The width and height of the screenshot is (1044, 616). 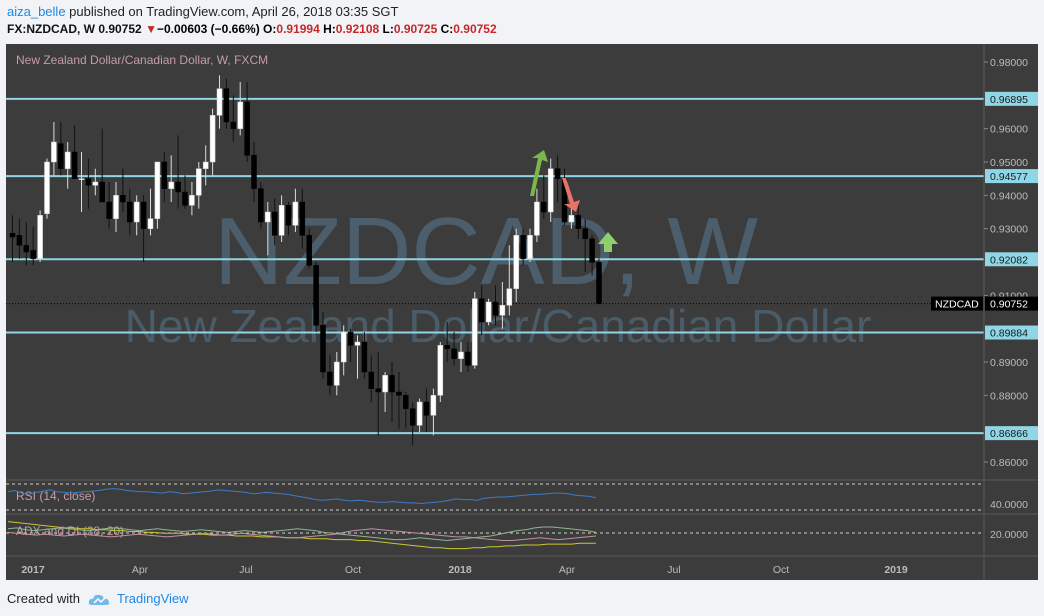 What do you see at coordinates (270, 29) in the screenshot?
I see `open-label: O:` at bounding box center [270, 29].